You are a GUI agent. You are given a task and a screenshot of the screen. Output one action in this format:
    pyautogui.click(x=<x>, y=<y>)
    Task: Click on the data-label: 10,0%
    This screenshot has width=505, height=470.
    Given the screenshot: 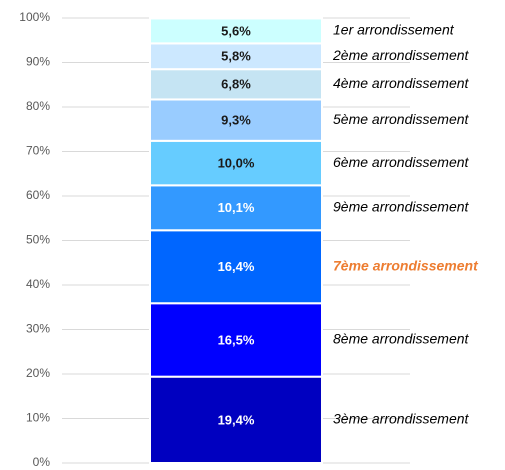 What is the action you would take?
    pyautogui.click(x=236, y=163)
    